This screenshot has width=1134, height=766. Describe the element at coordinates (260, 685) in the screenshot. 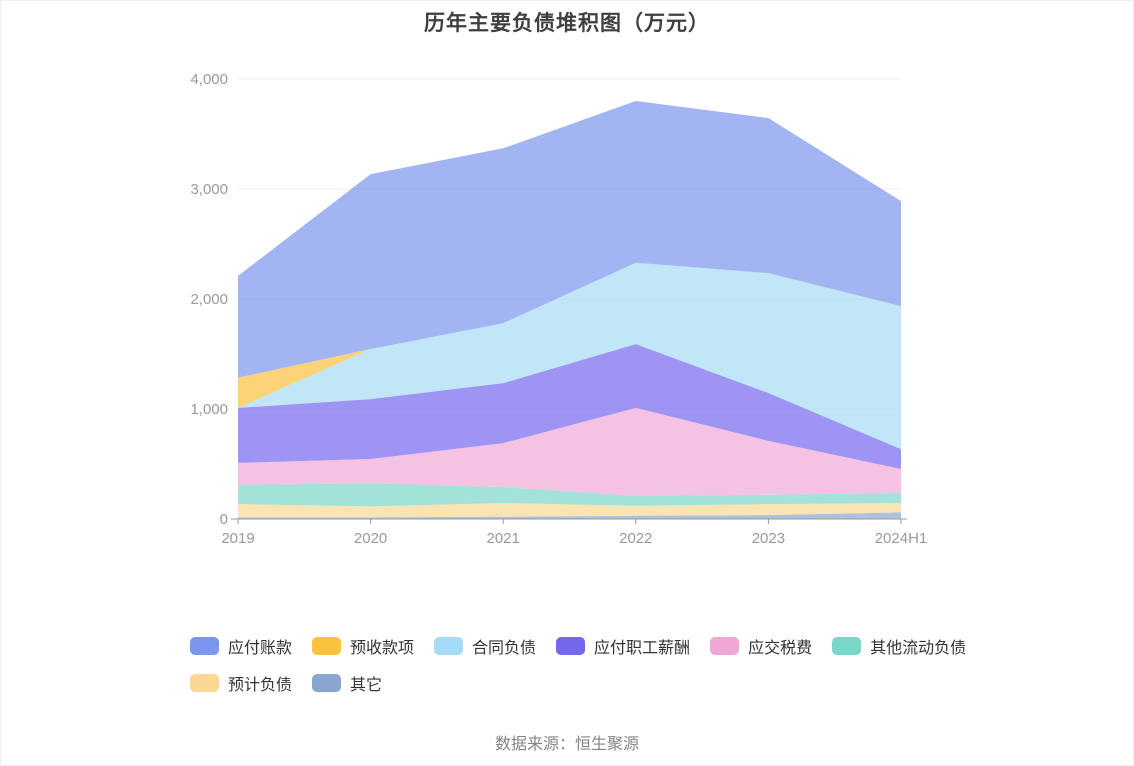

I see `legend-label: 预计负债` at that location.